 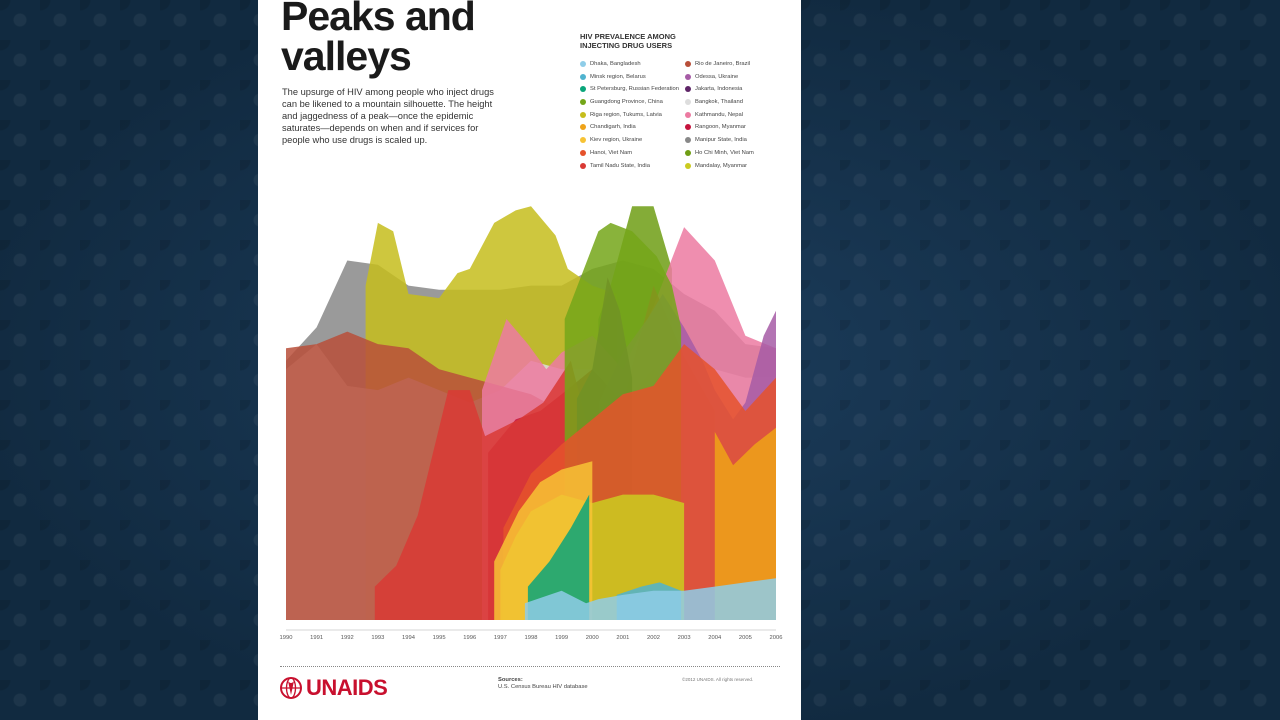 I want to click on legend-item: Bangkok, Thailand, so click(x=743, y=104).